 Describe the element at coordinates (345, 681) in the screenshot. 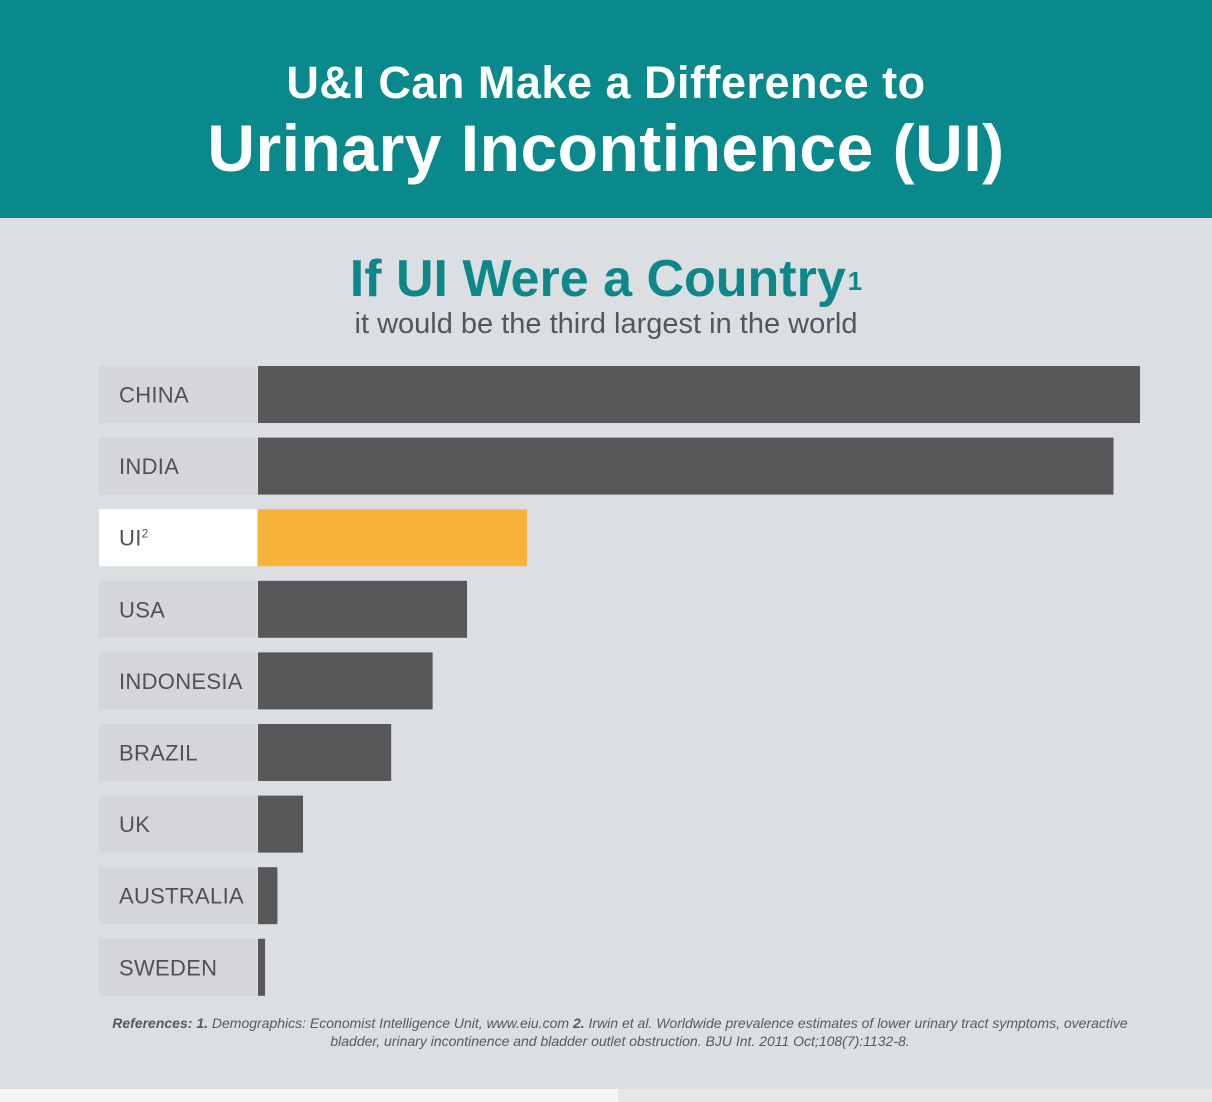

I see `bar-indonesia` at that location.